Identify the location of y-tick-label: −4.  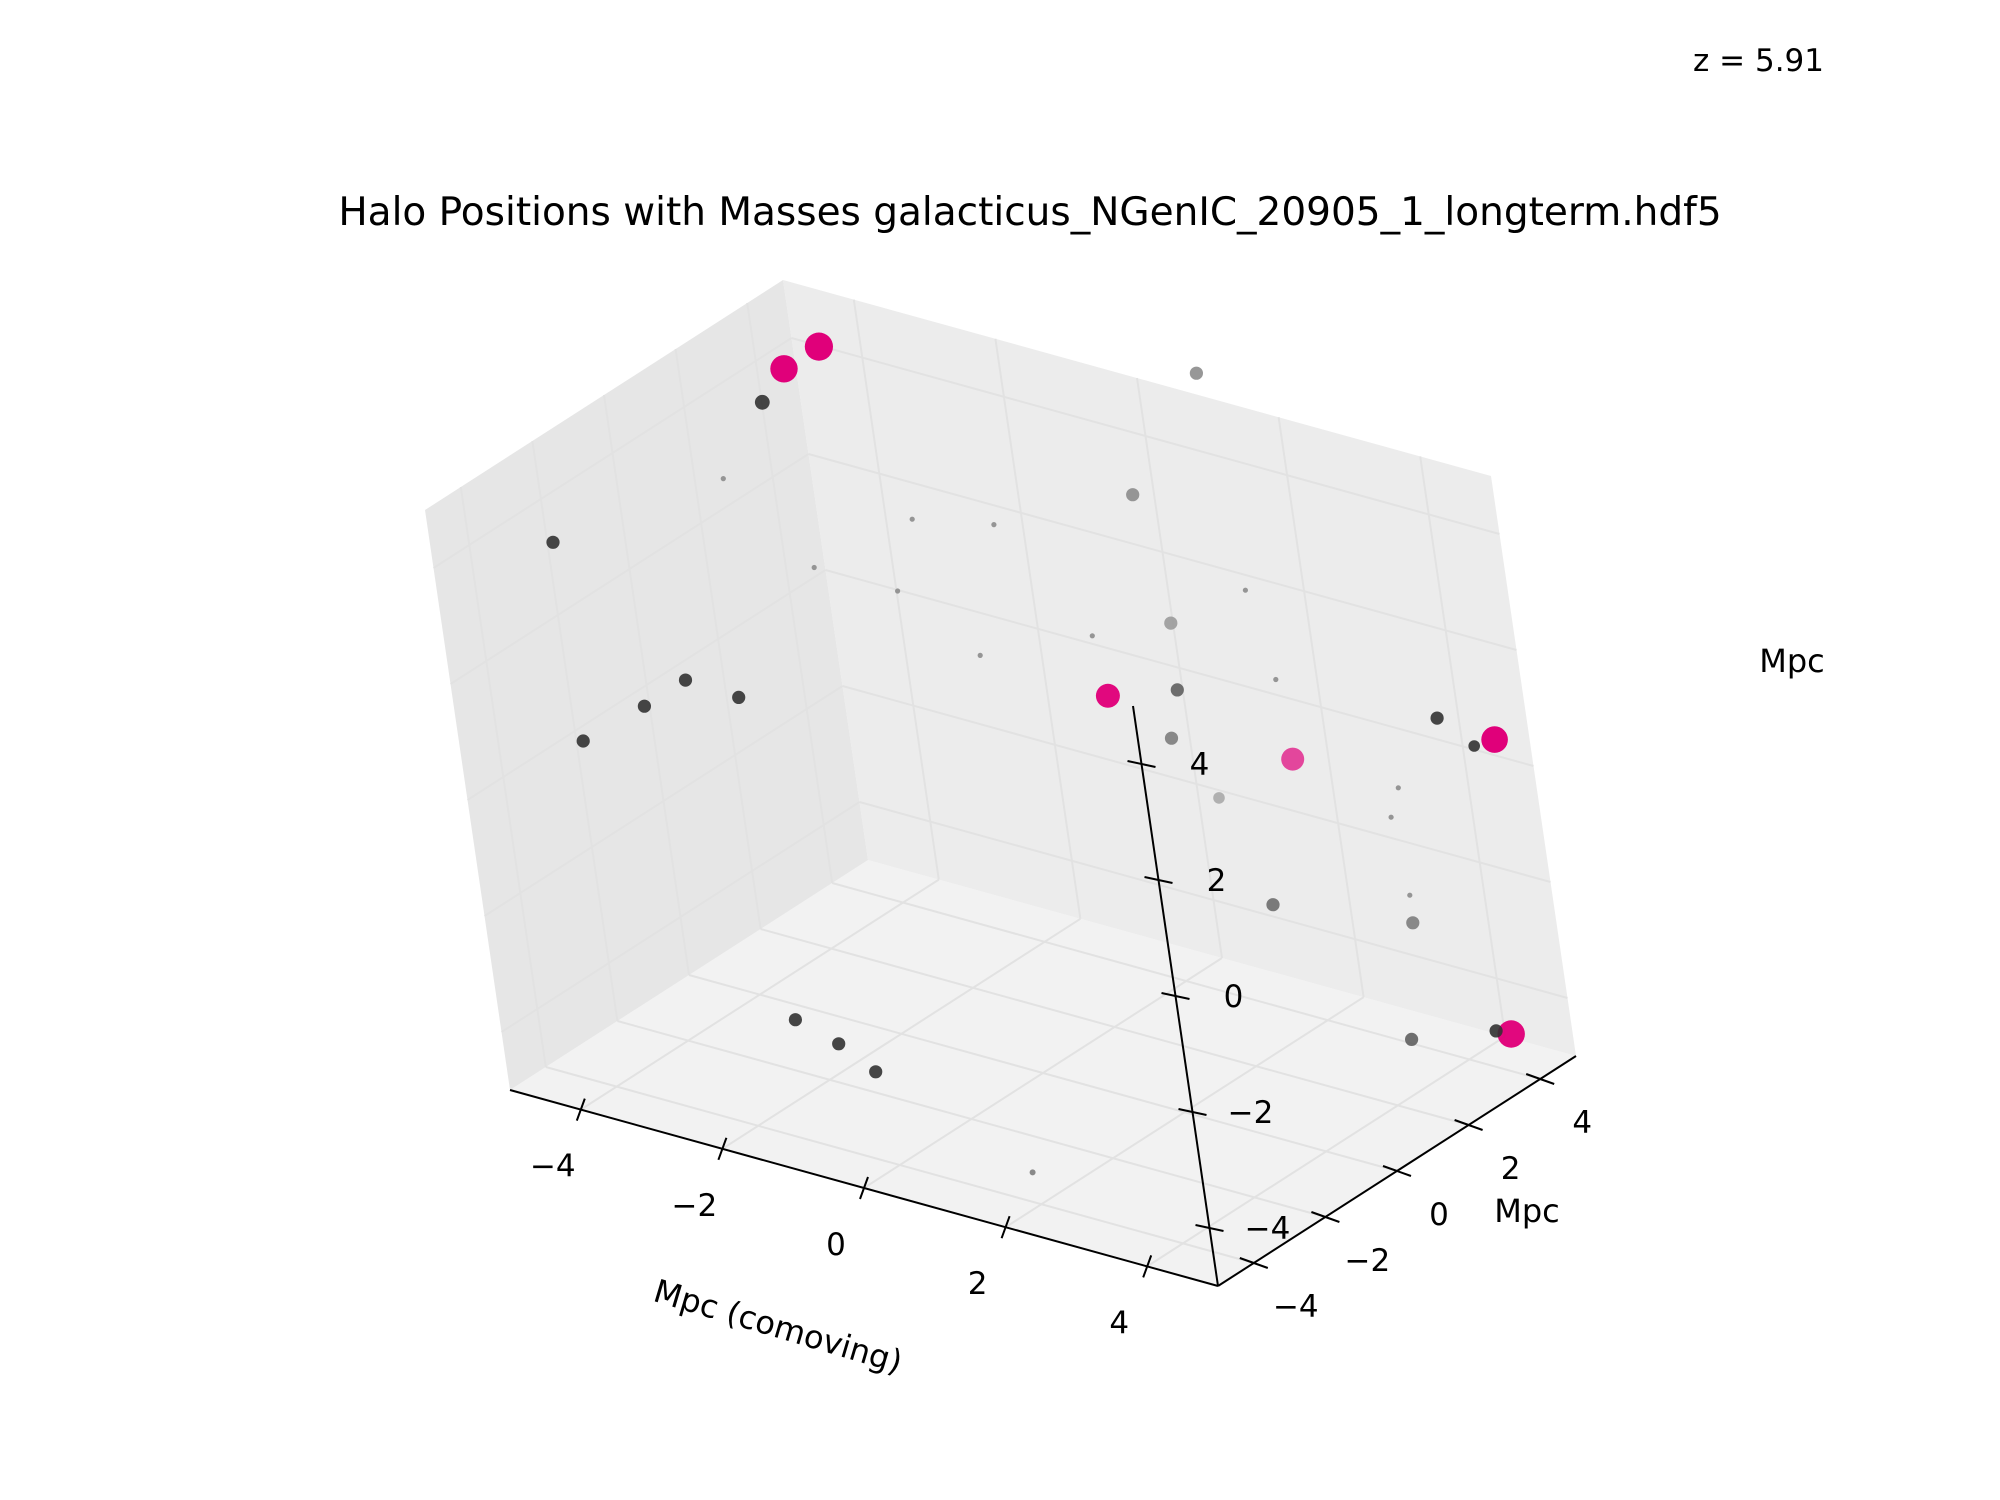
(1296, 1307).